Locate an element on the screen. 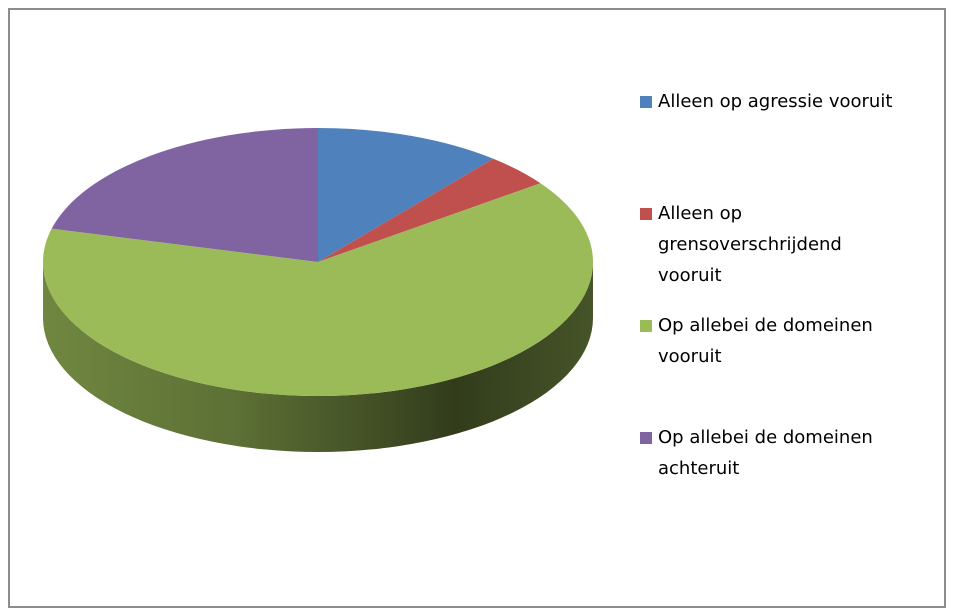 The image size is (958, 608). legend-item: Op allebei de domeinen achteruit is located at coordinates (785, 453).